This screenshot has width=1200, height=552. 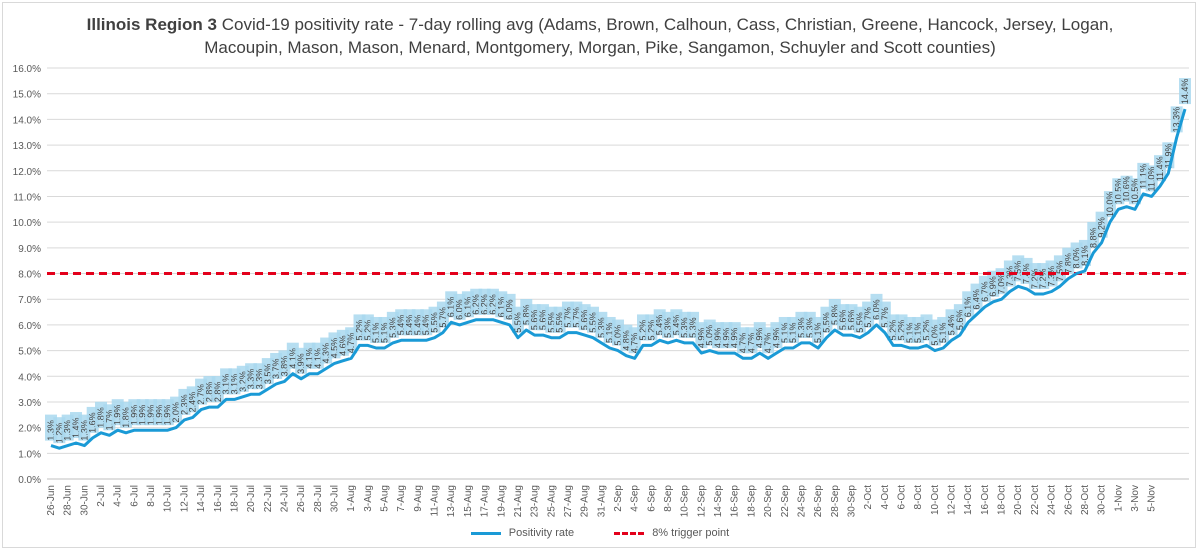 What do you see at coordinates (29, 352) in the screenshot?
I see `y-tick-label: 5.0%` at bounding box center [29, 352].